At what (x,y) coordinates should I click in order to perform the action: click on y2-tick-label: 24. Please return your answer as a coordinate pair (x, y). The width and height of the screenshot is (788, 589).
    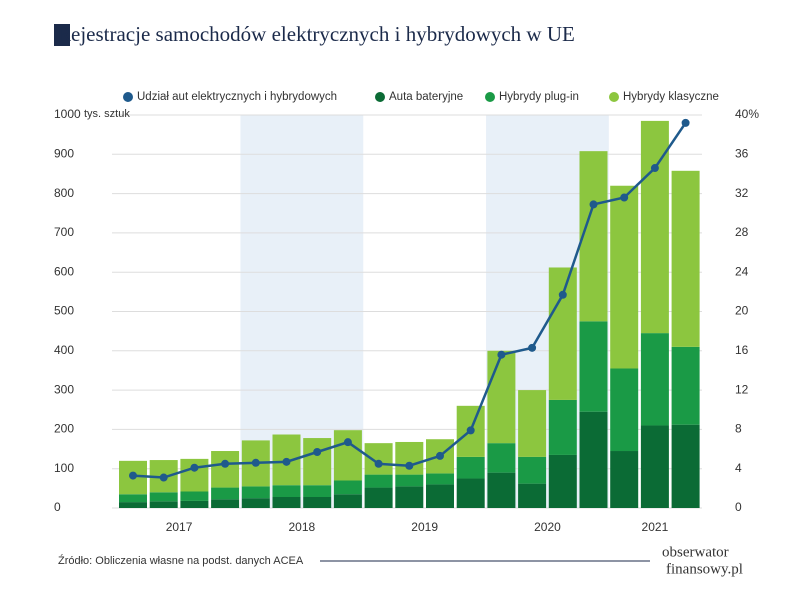
    Looking at the image, I should click on (742, 271).